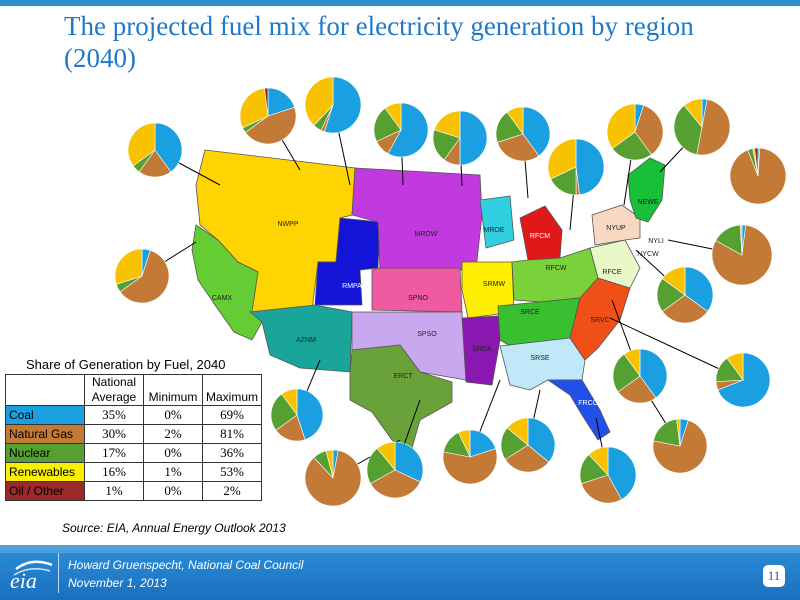 This screenshot has height=600, width=800. What do you see at coordinates (114, 415) in the screenshot?
I see `cell-average: 35%` at bounding box center [114, 415].